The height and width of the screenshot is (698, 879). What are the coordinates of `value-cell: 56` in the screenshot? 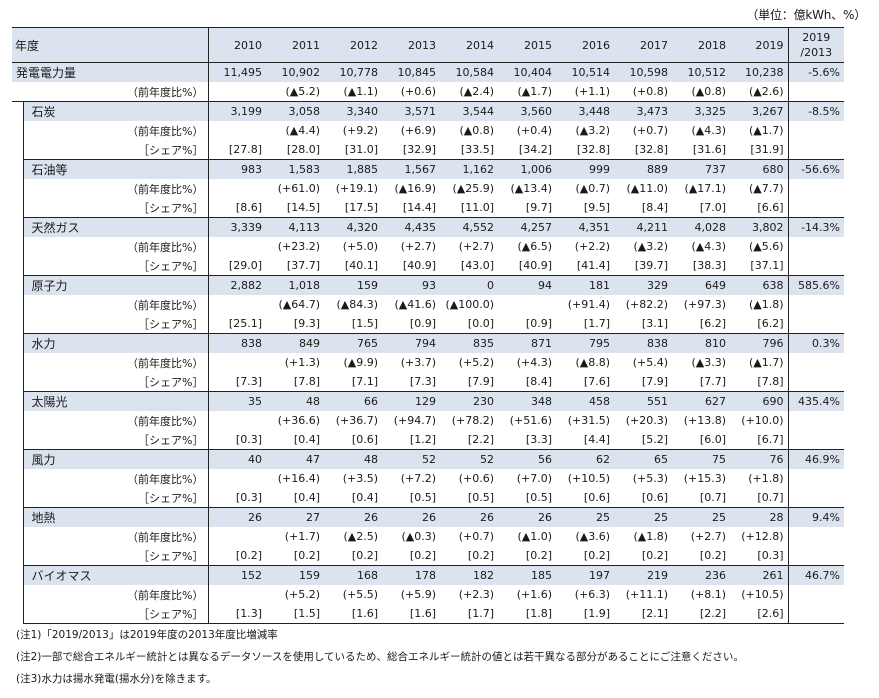 It's located at (527, 459).